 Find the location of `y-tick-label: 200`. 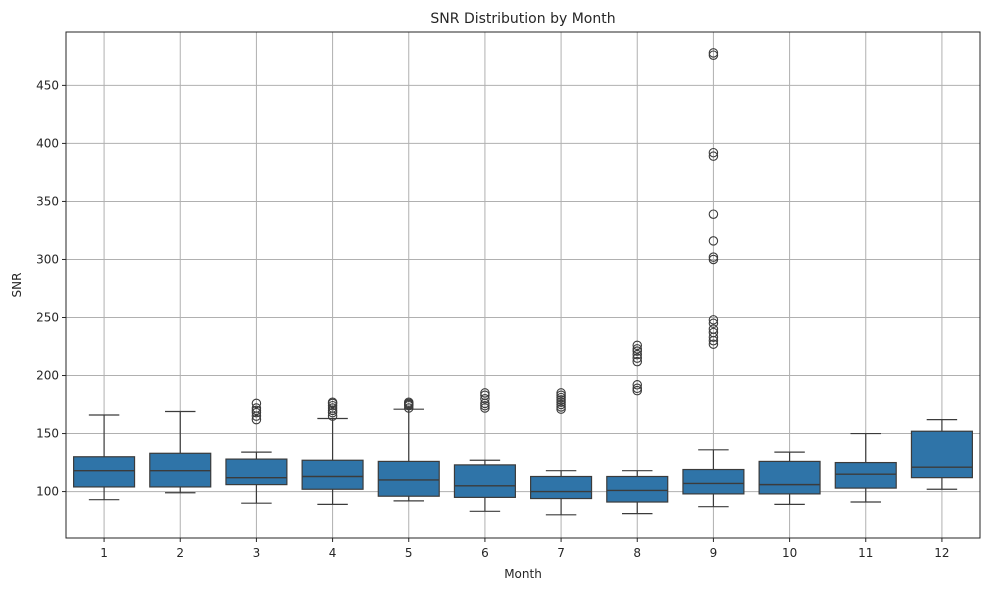

y-tick-label: 200 is located at coordinates (47, 376).